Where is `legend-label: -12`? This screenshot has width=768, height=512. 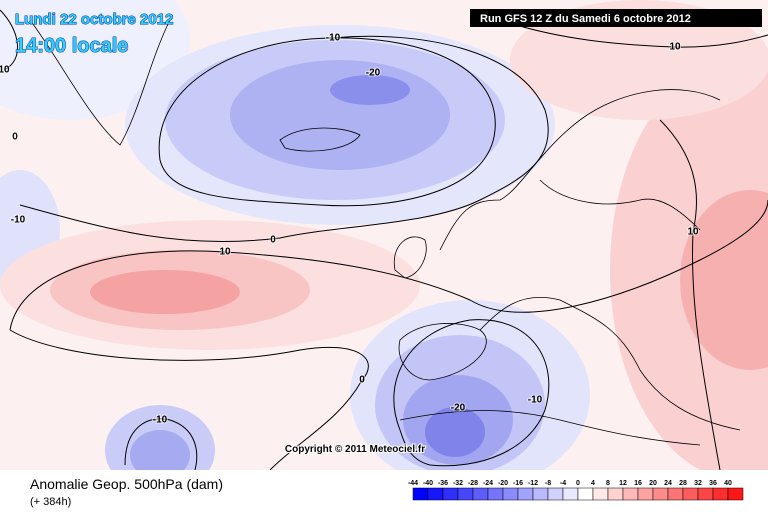 legend-label: -12 is located at coordinates (533, 483).